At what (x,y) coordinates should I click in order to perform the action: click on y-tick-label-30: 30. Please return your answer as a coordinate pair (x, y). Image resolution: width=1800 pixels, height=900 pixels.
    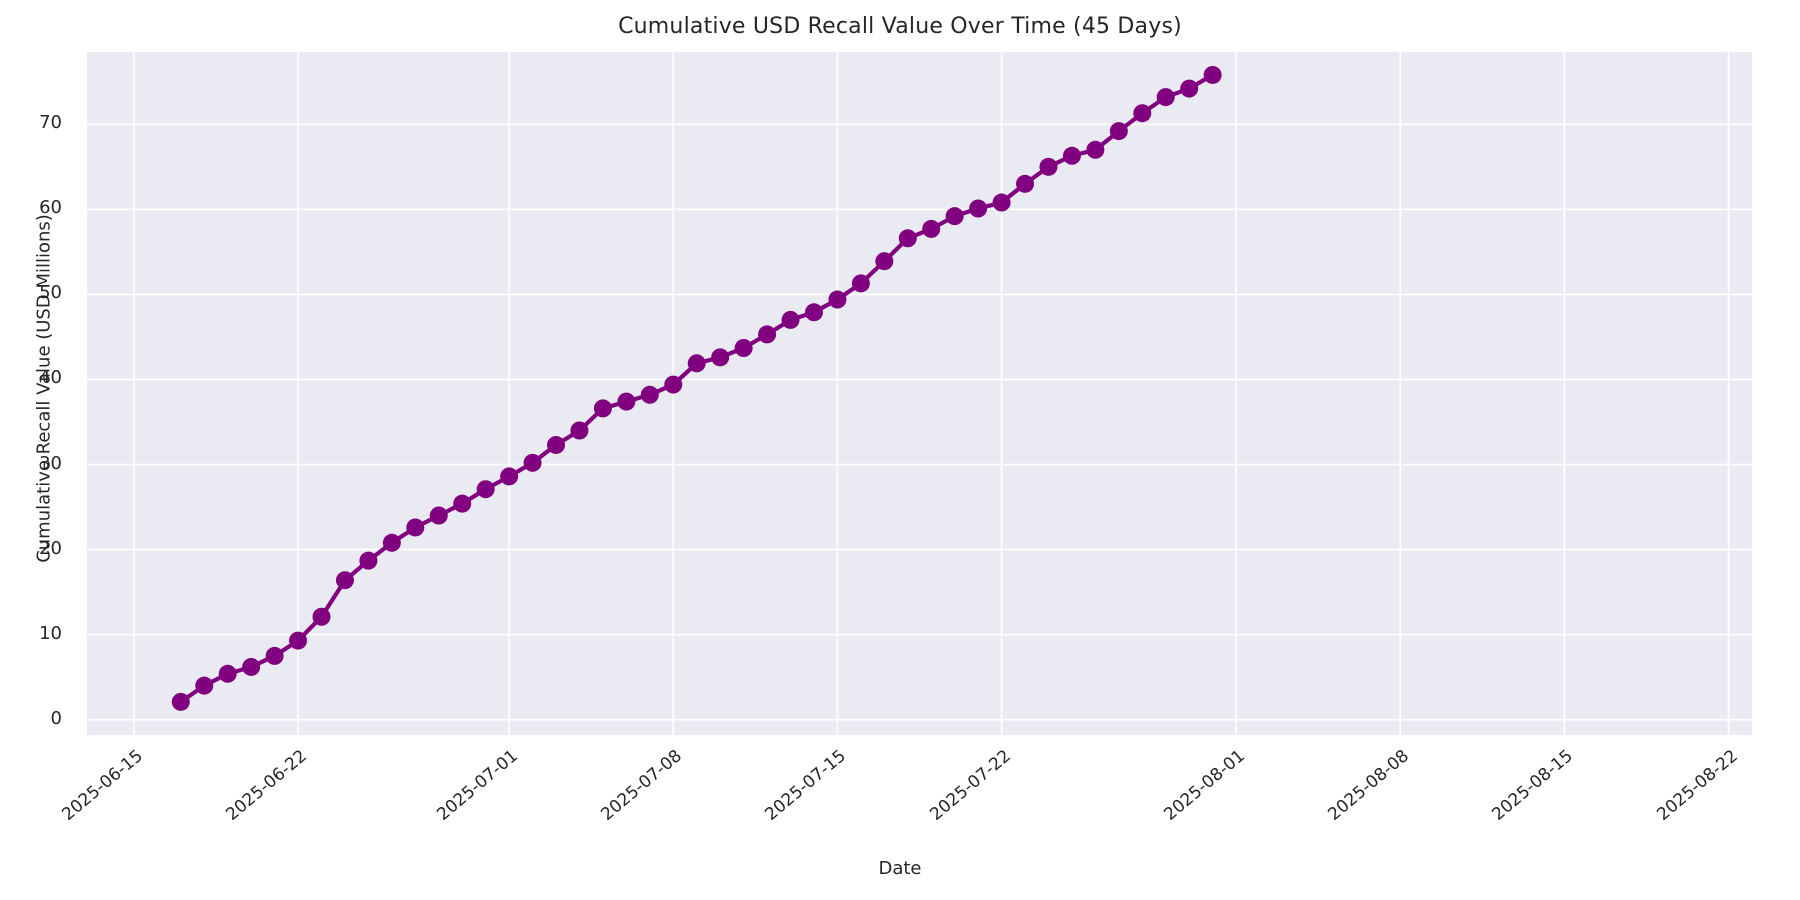
    Looking at the image, I should click on (50, 463).